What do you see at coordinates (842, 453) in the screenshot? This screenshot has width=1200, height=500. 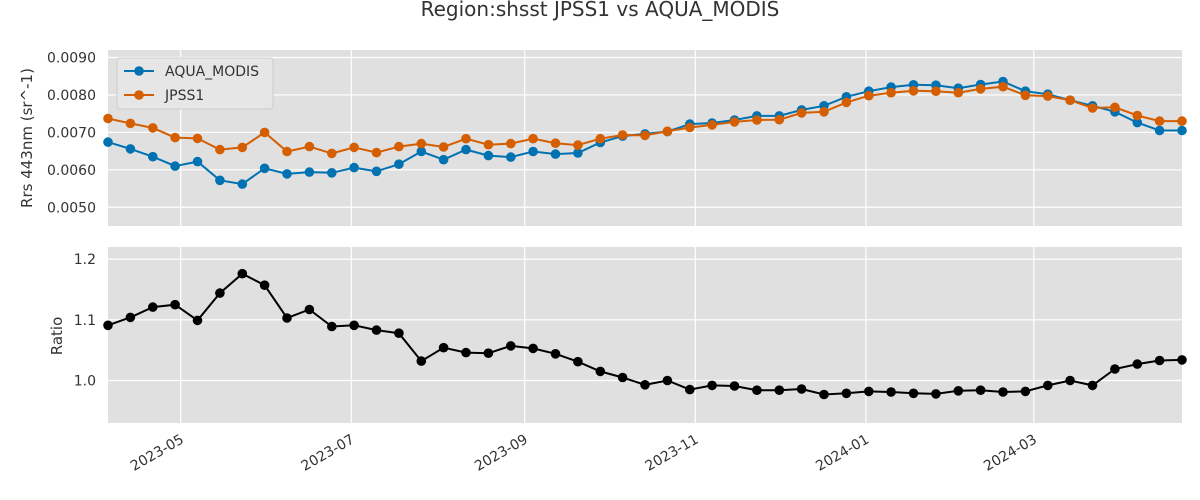 I see `x-tick-label: 2024-01` at bounding box center [842, 453].